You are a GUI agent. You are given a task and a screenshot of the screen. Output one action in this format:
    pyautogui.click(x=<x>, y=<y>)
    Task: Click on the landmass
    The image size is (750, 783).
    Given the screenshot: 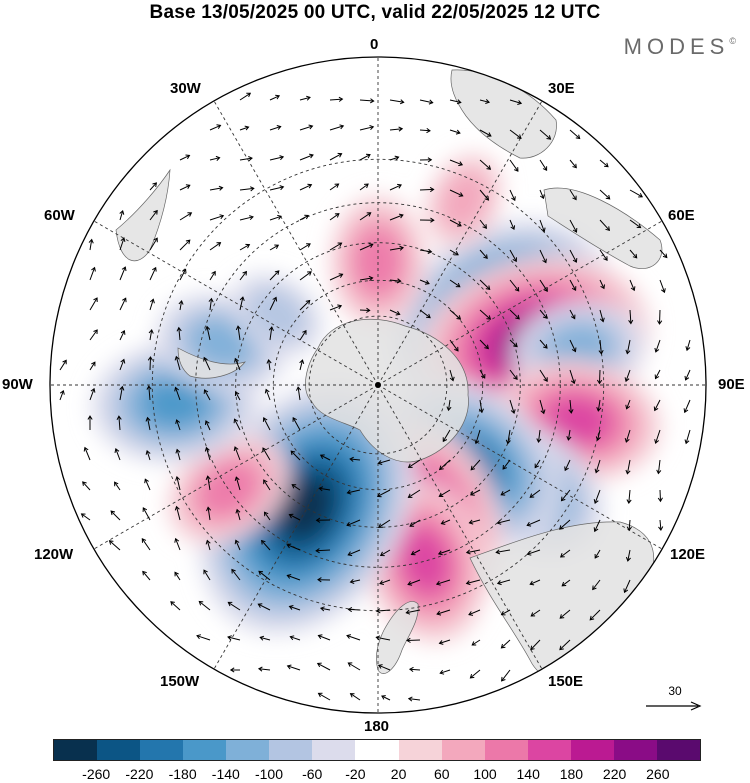 What is the action you would take?
    pyautogui.click(x=397, y=637)
    